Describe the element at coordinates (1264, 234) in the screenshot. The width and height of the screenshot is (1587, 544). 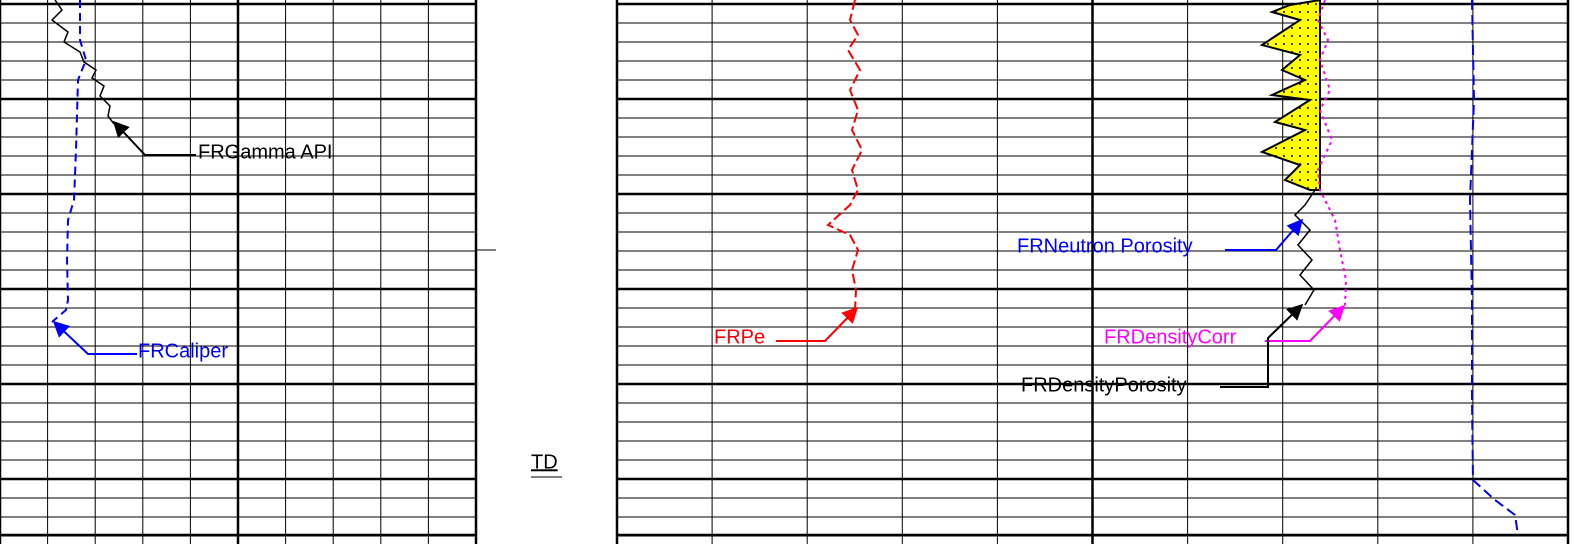
I see `neutron-leader` at that location.